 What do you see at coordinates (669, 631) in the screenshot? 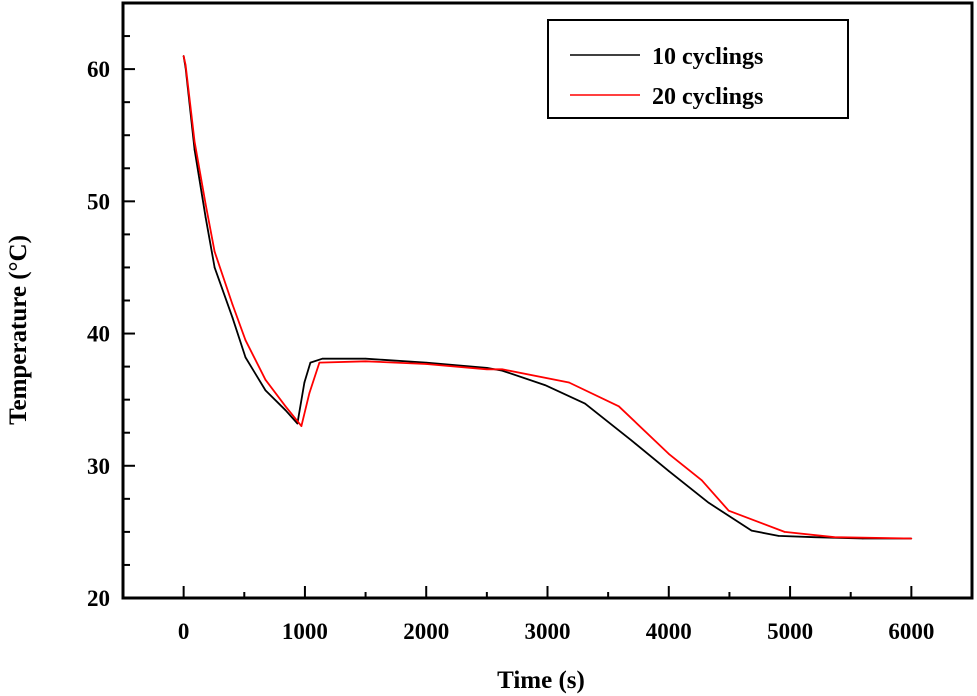
I see `x-tick-label: 4000` at bounding box center [669, 631].